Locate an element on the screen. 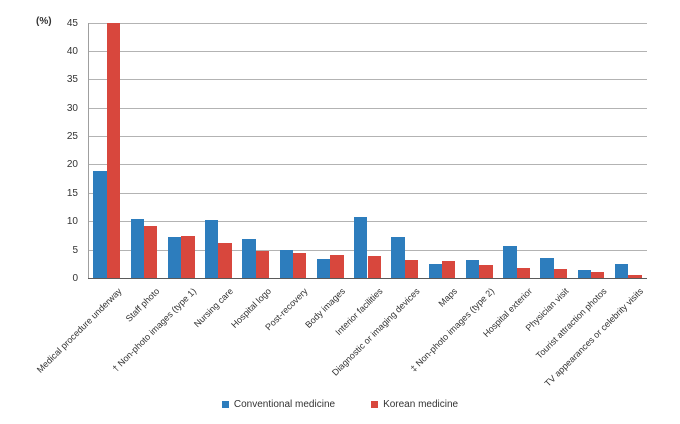 Image resolution: width=680 pixels, height=424 pixels. y-tick-label: 25 is located at coordinates (72, 137).